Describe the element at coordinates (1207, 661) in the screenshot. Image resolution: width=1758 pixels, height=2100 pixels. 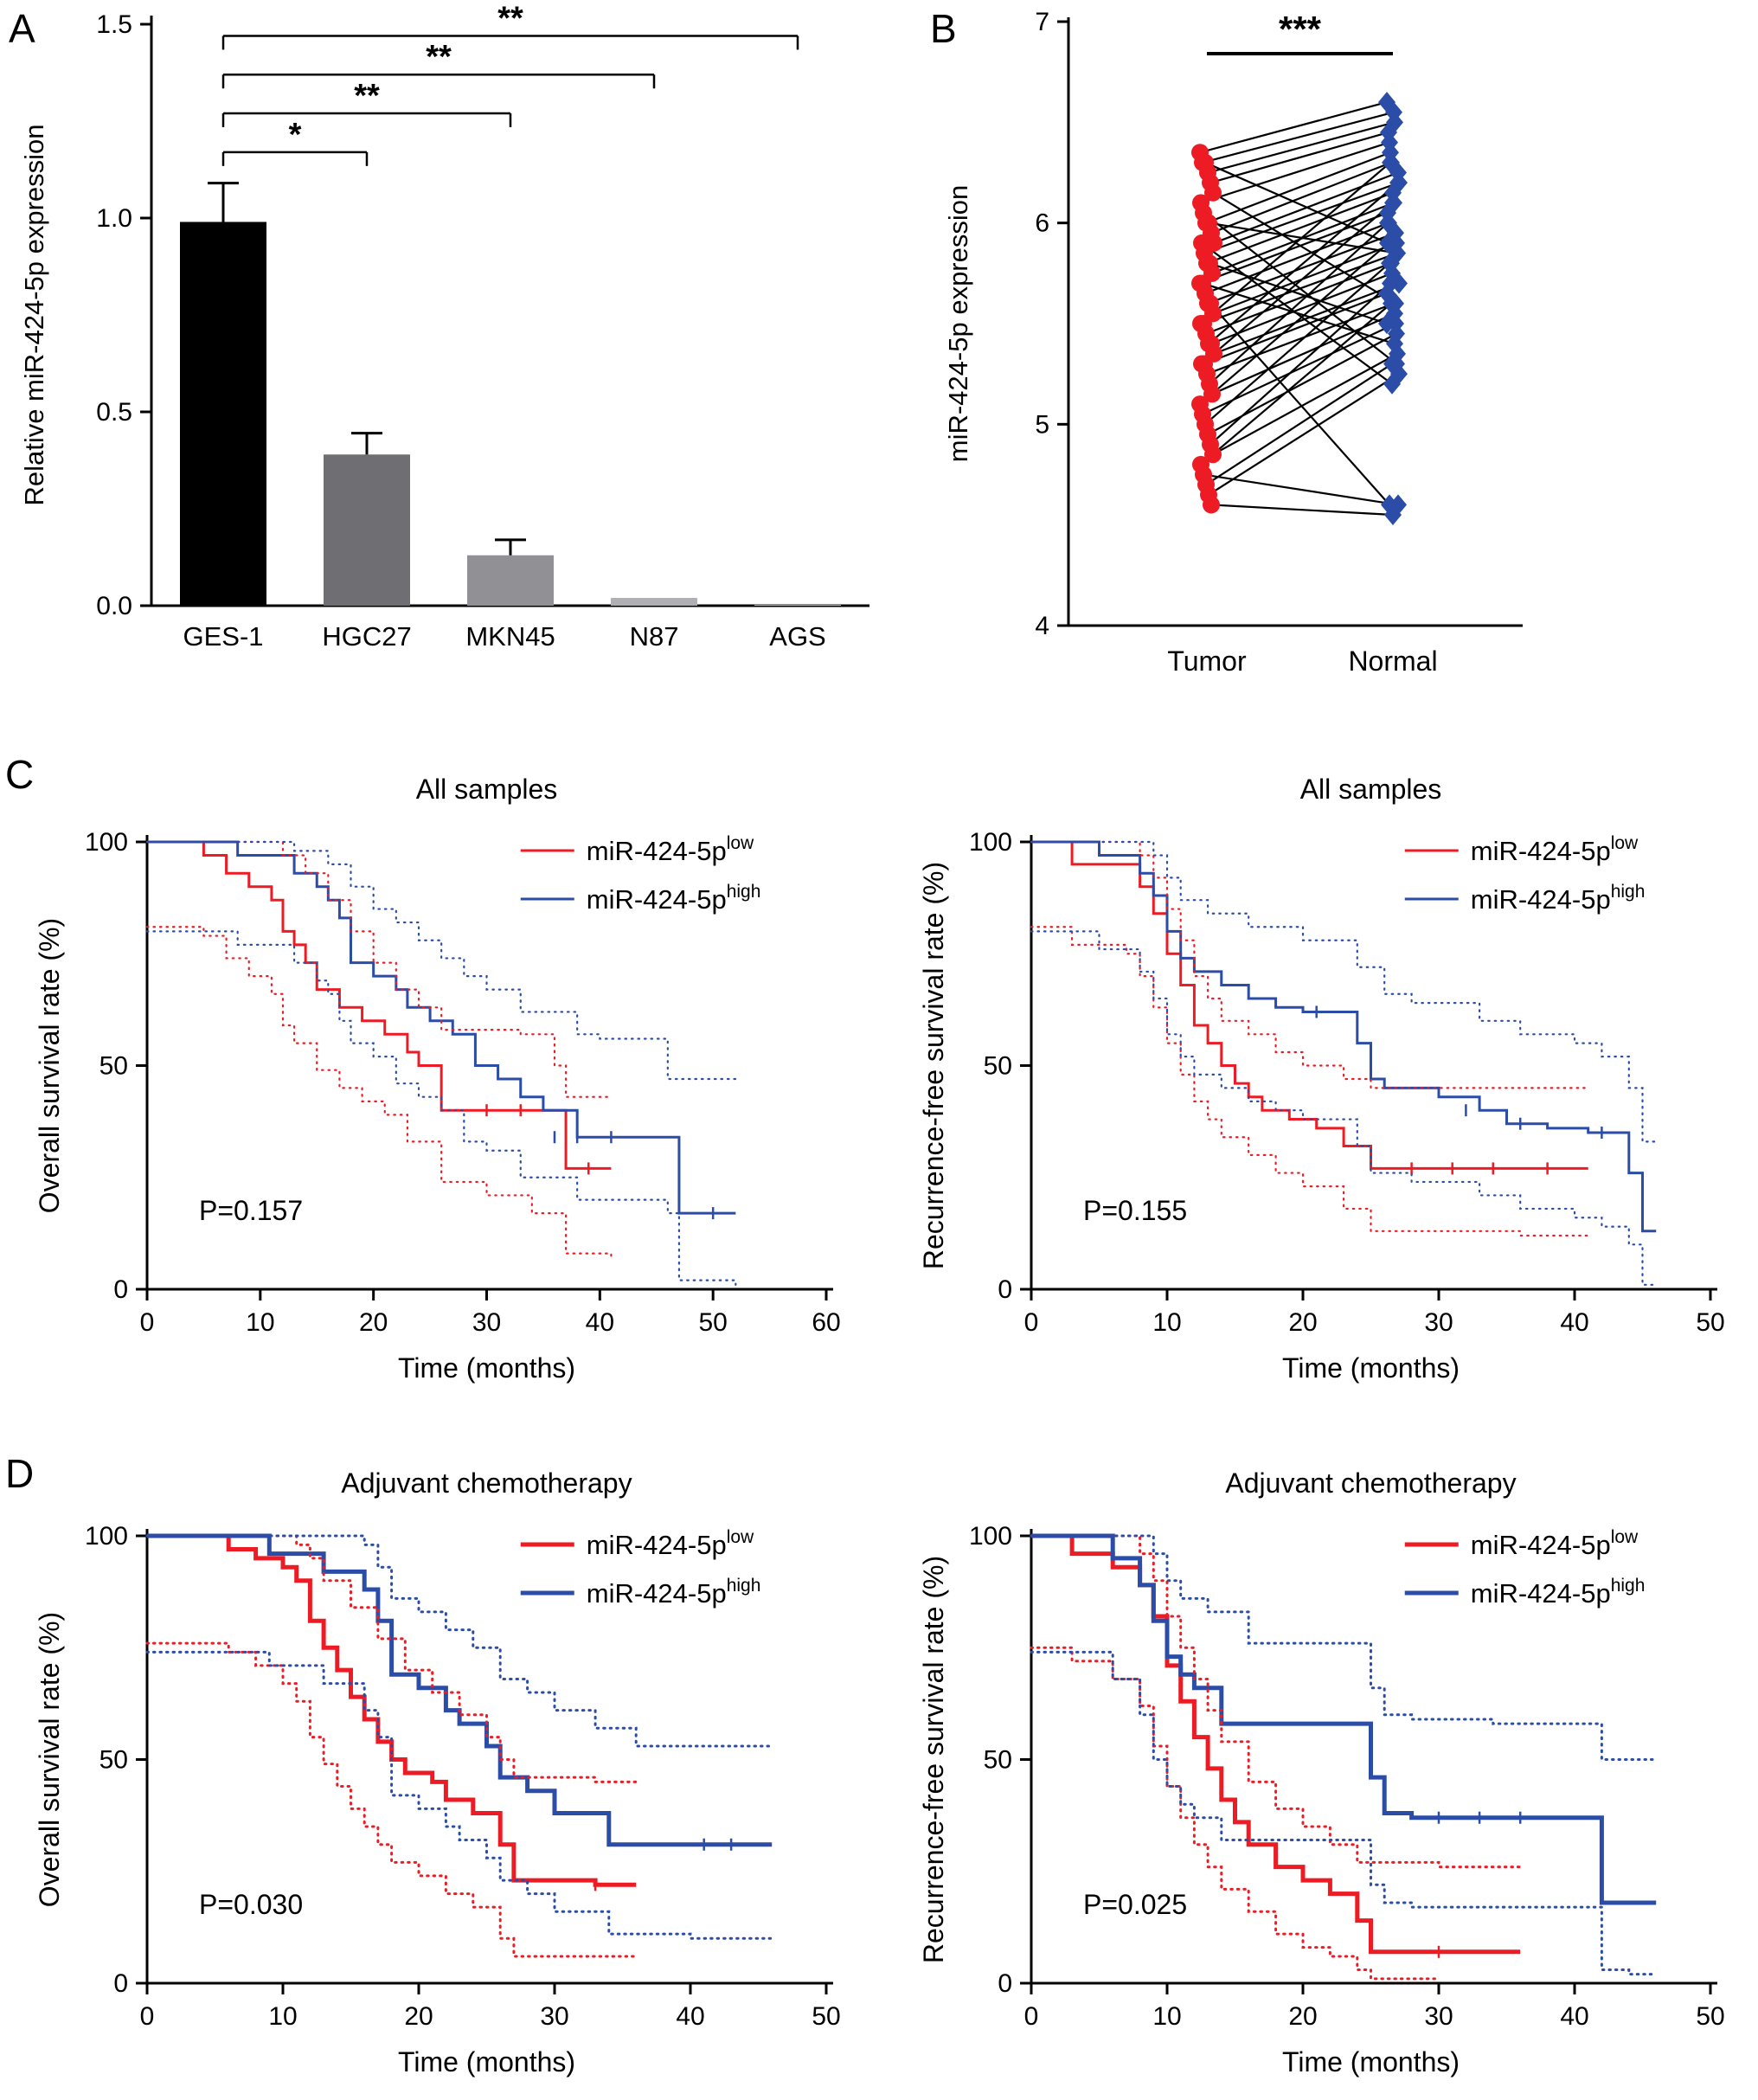
I see `group-label-tumor: Tumor` at that location.